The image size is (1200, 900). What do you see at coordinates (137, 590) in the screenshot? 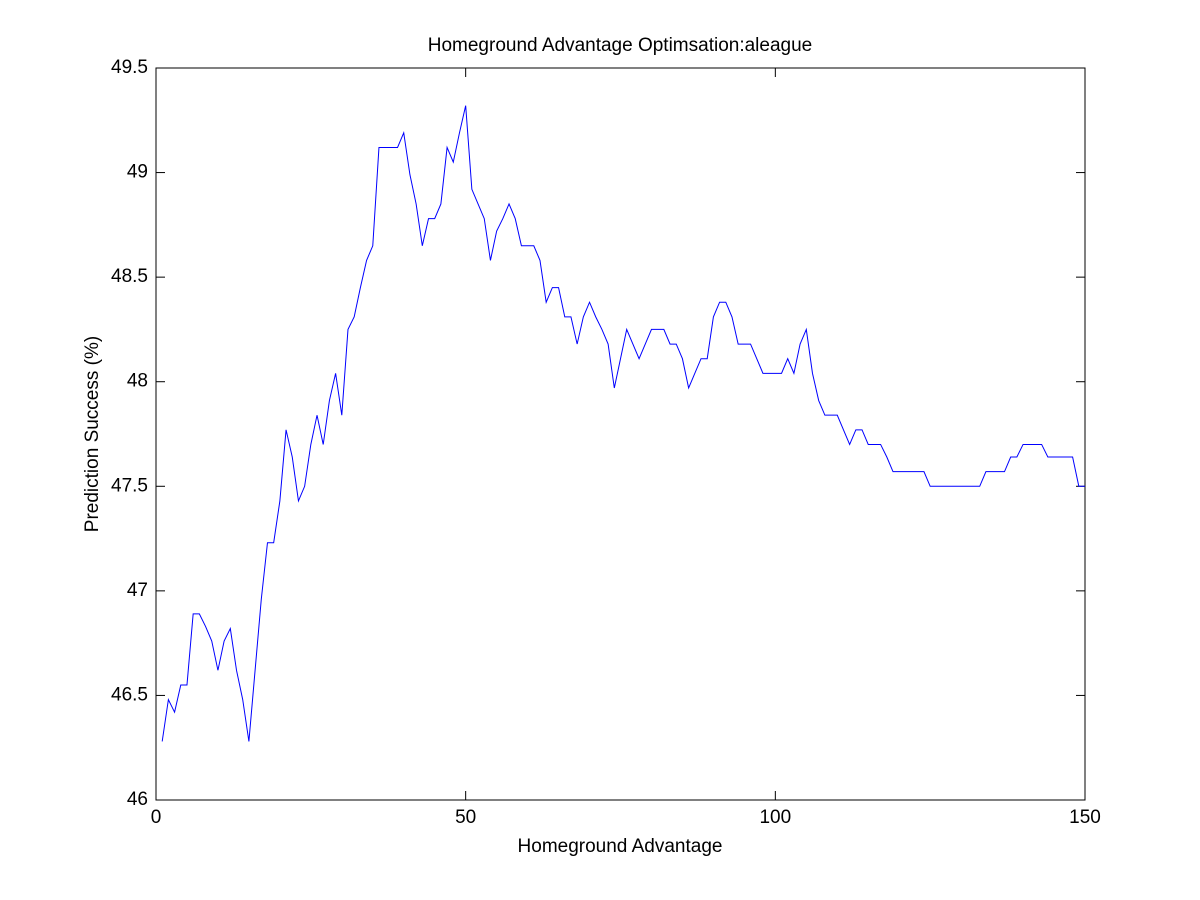
I see `y-tick-label: 47` at bounding box center [137, 590].